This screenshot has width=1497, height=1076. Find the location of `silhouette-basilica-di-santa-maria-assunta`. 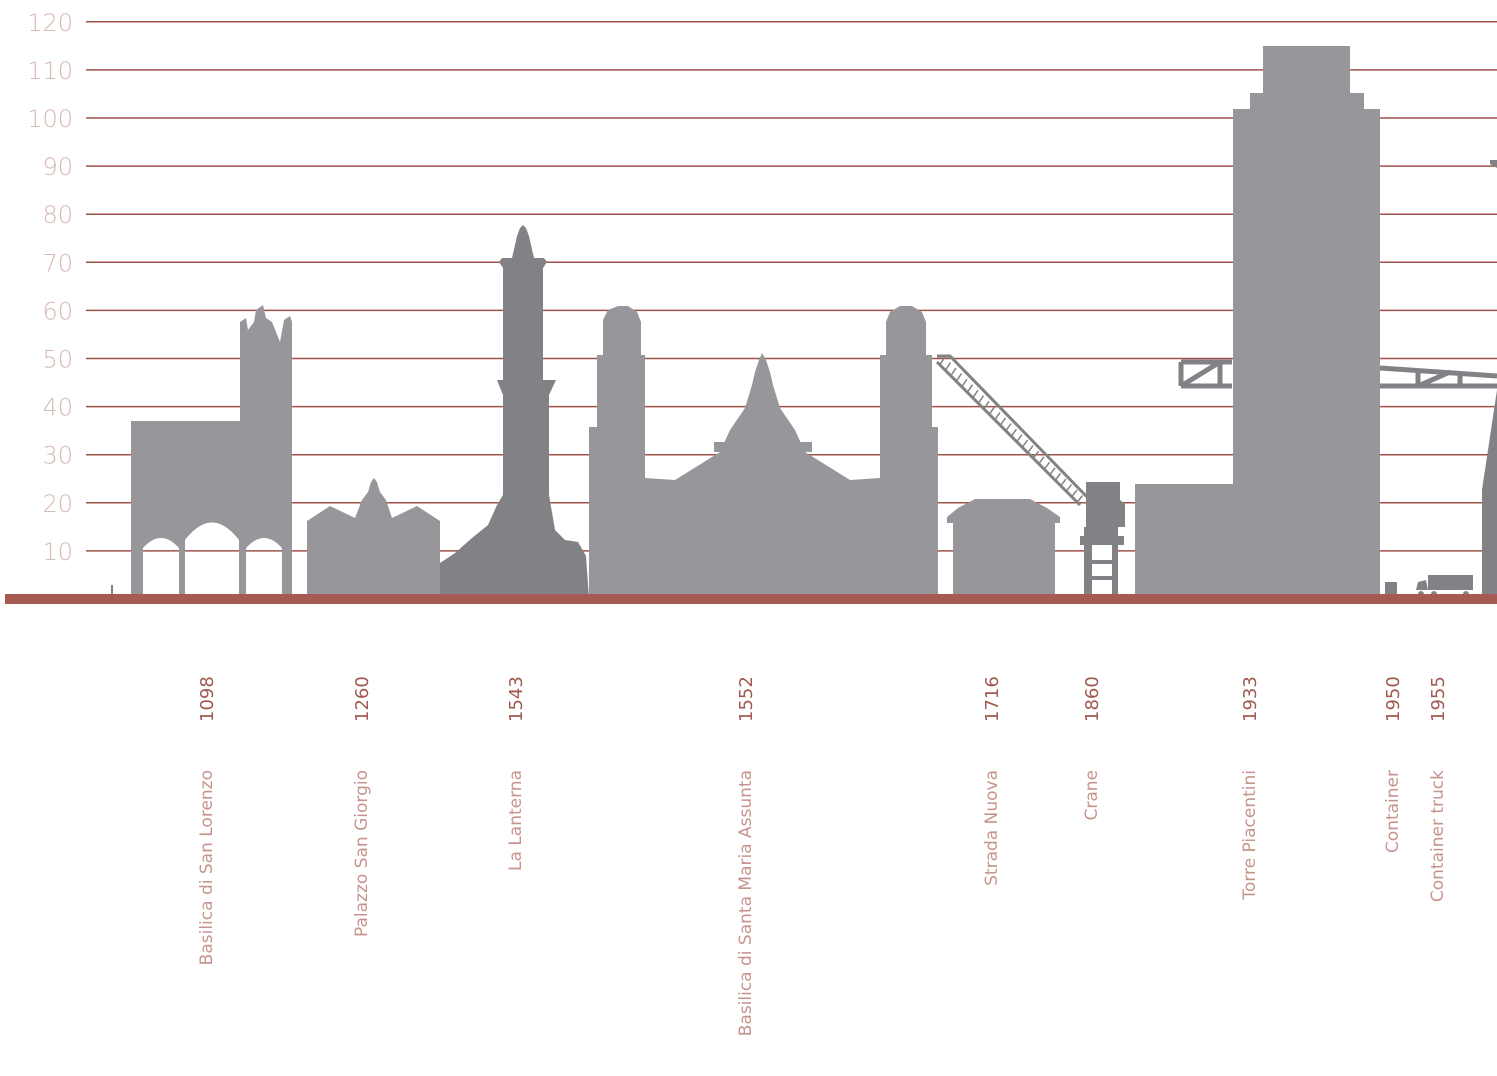

silhouette-basilica-di-santa-maria-assunta is located at coordinates (763, 452).